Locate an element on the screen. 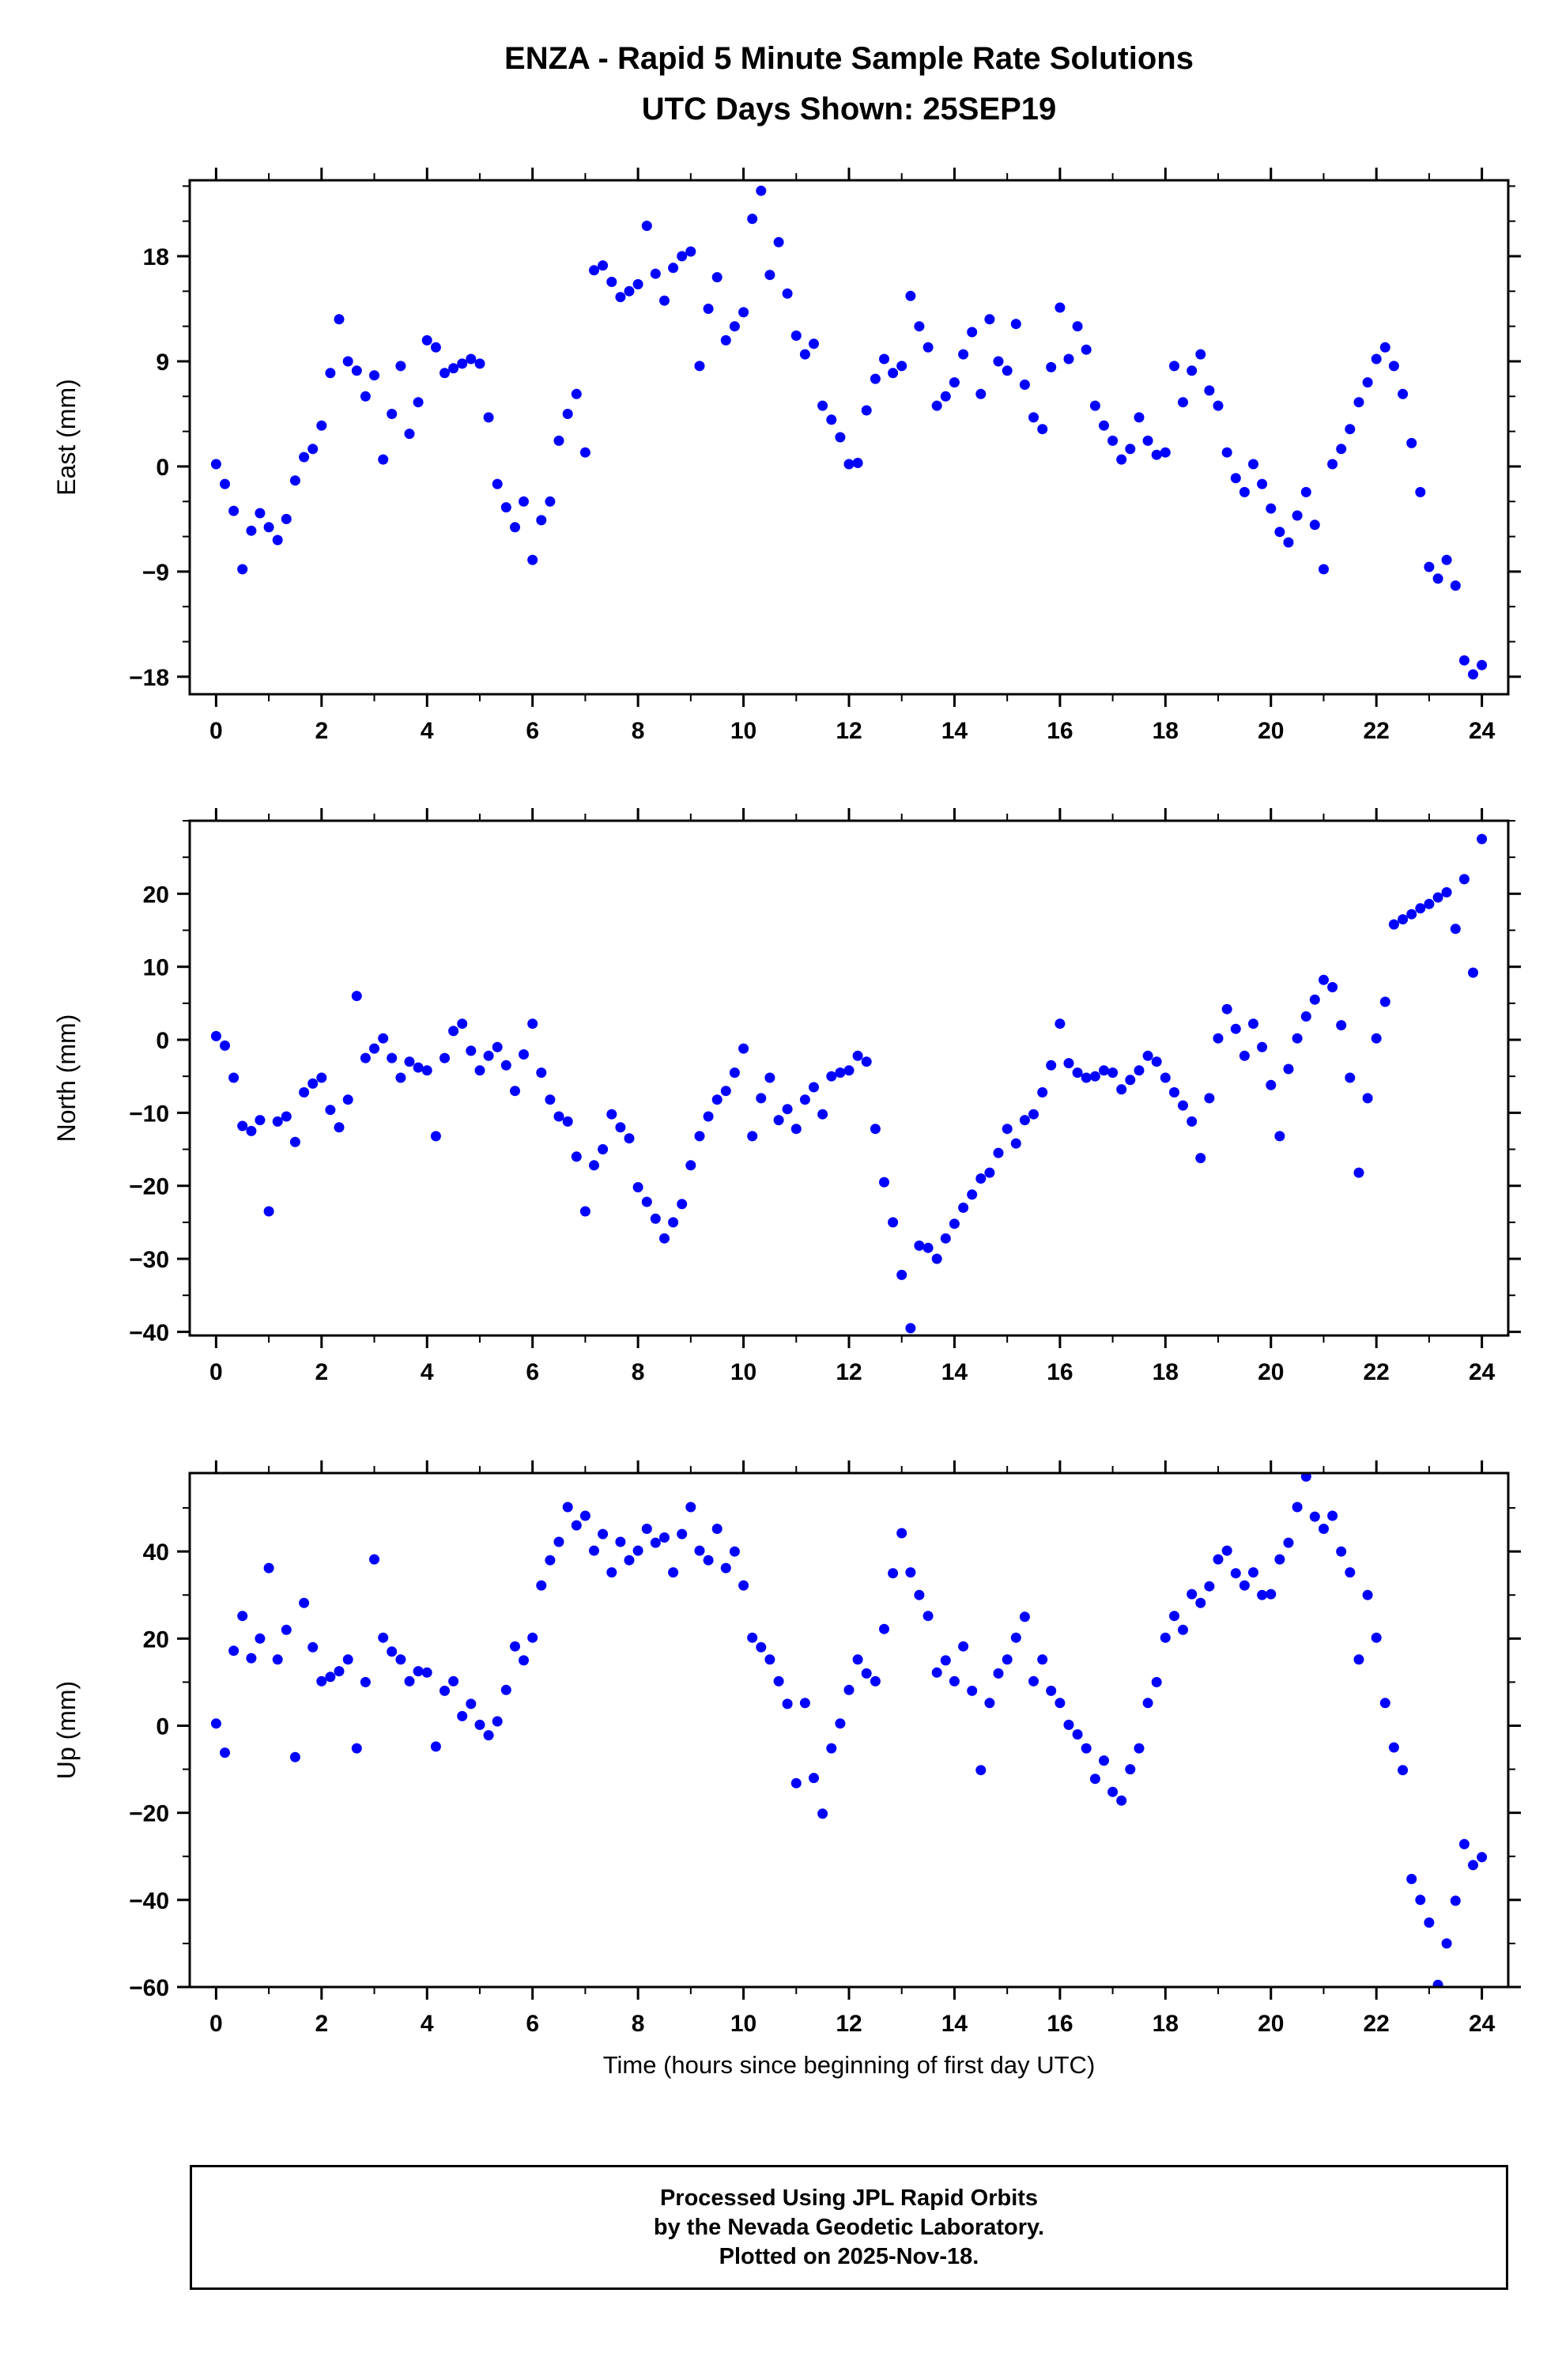  chart-subtitle: UTC Days Shown: 25SEP19 is located at coordinates (849, 109).